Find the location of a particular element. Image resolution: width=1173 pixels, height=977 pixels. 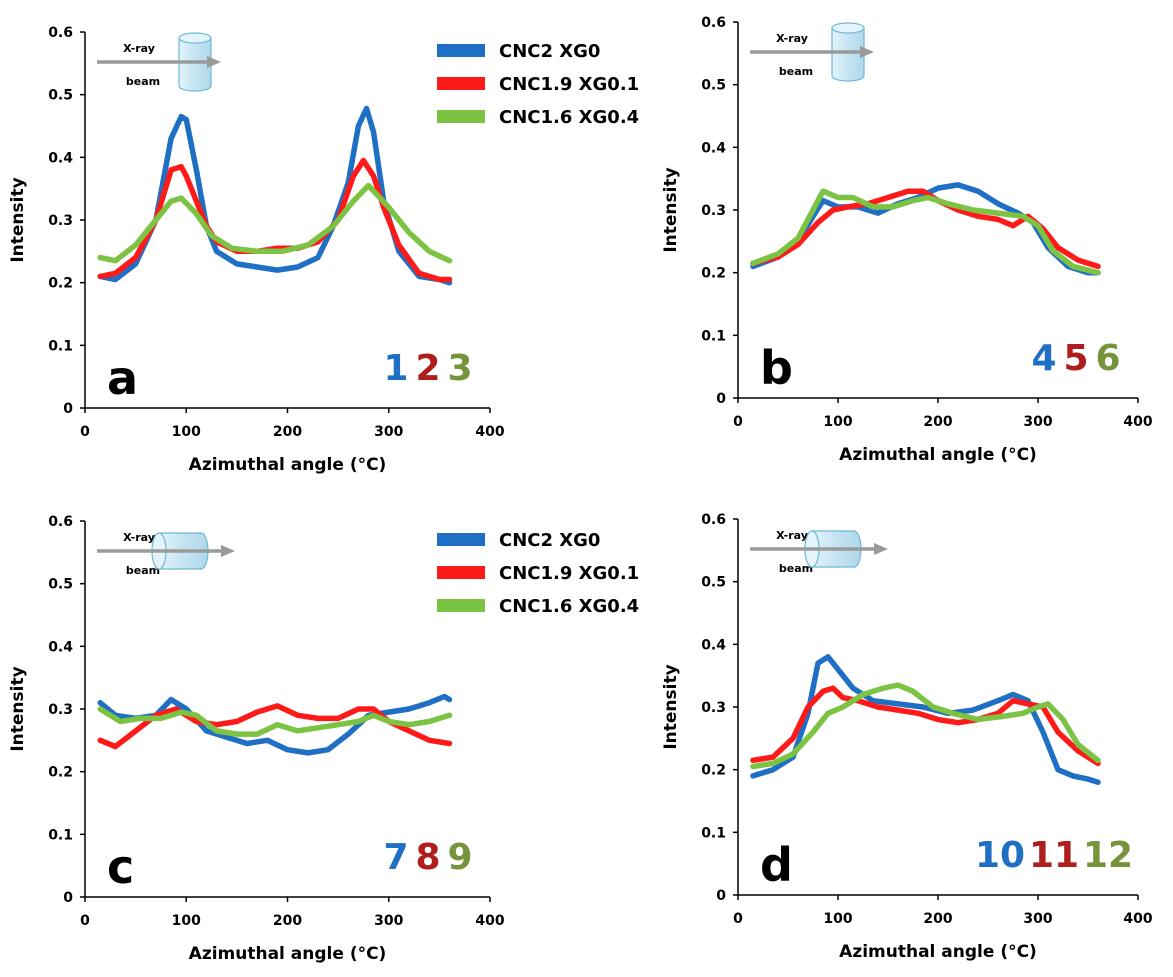

sample-number-1: 10 is located at coordinates (1000, 855).